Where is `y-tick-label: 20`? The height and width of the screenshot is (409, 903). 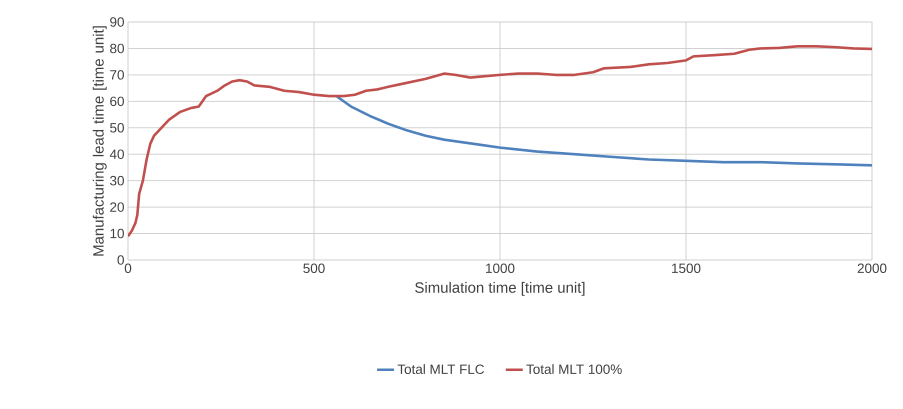
y-tick-label: 20 is located at coordinates (117, 207).